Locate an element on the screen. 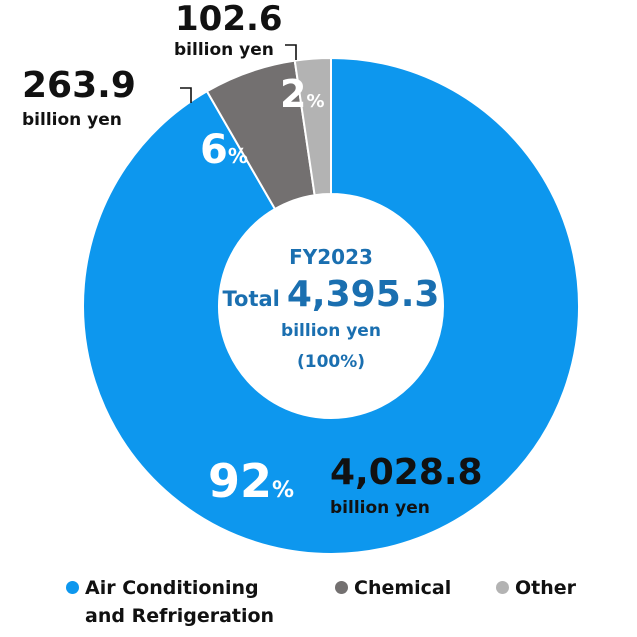  slice-percent-chemical-num: 6 is located at coordinates (214, 150).